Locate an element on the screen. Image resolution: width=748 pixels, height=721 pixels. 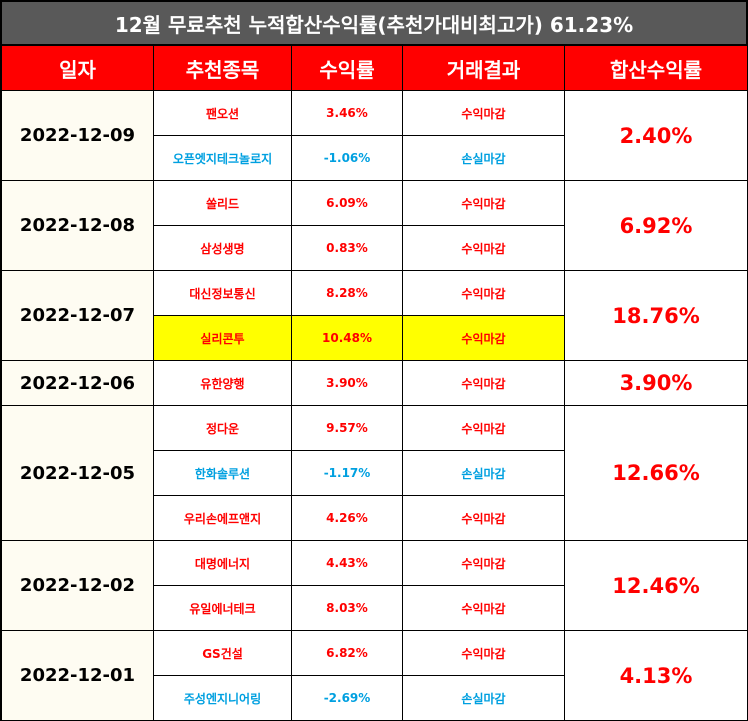
total-return-cell: 12.66% is located at coordinates (656, 473).